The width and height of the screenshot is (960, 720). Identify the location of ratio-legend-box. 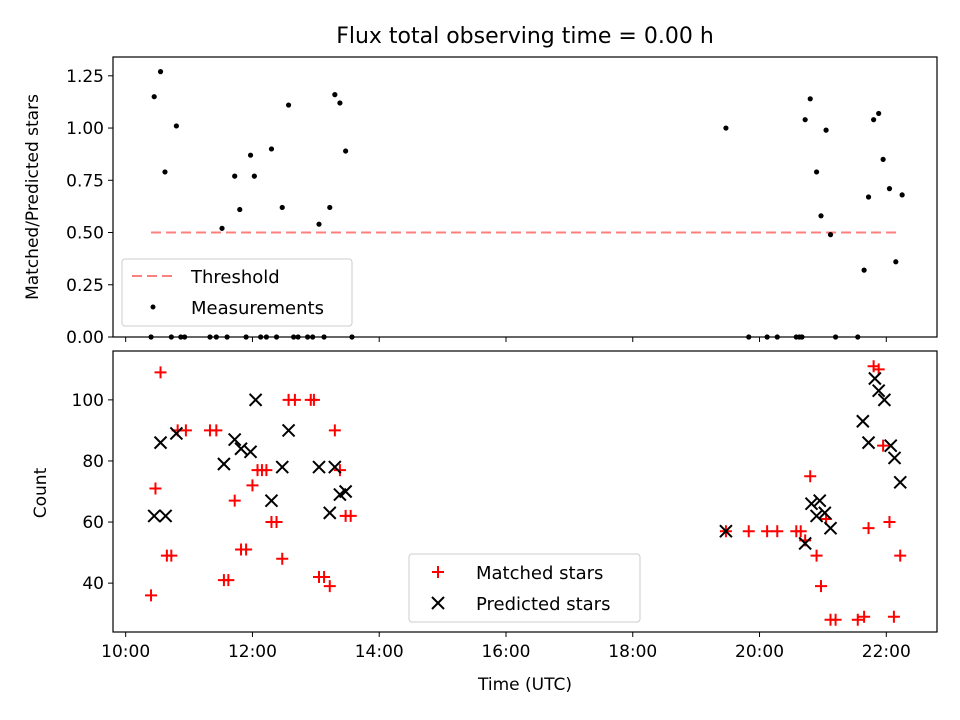
(237, 292).